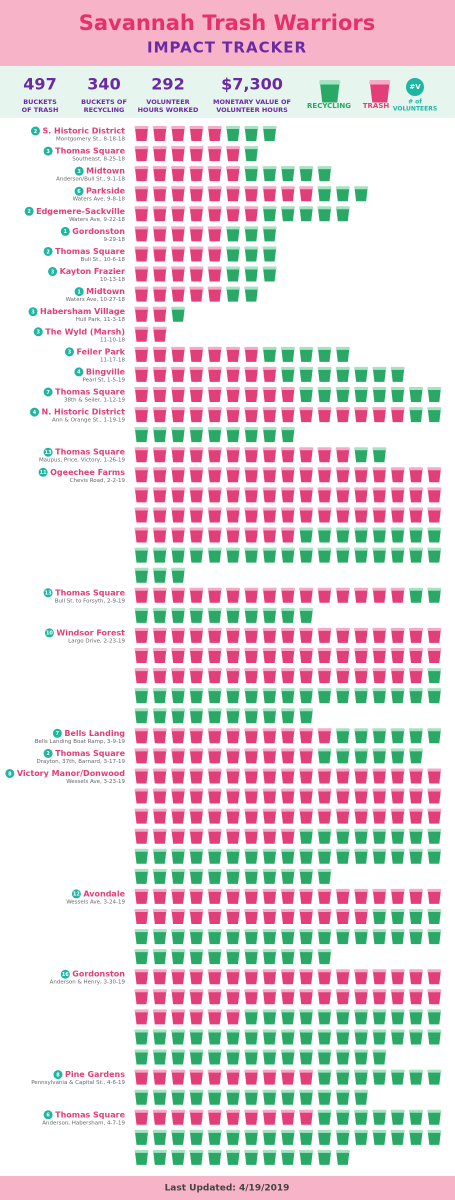 The width and height of the screenshot is (455, 1200). Describe the element at coordinates (96, 300) in the screenshot. I see `event-detail: Waters Ave, 10-27-18` at that location.